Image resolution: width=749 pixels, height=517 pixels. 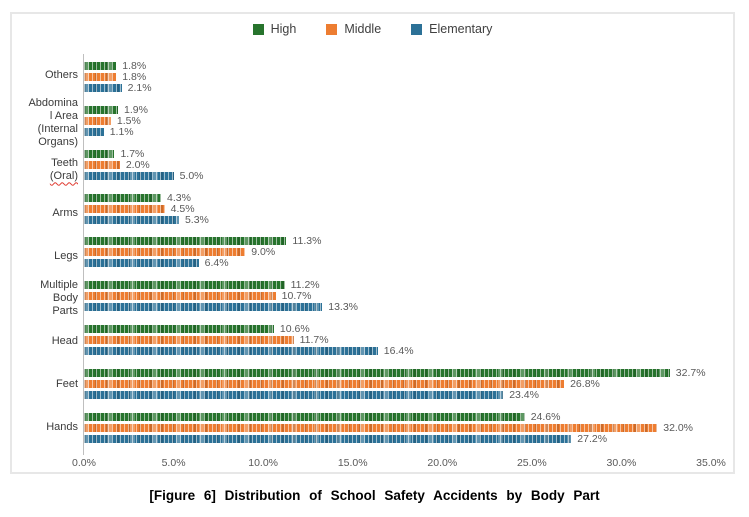 I want to click on bar-group-hands: 24.6% 32.0% 27.2%, so click(x=397, y=427).